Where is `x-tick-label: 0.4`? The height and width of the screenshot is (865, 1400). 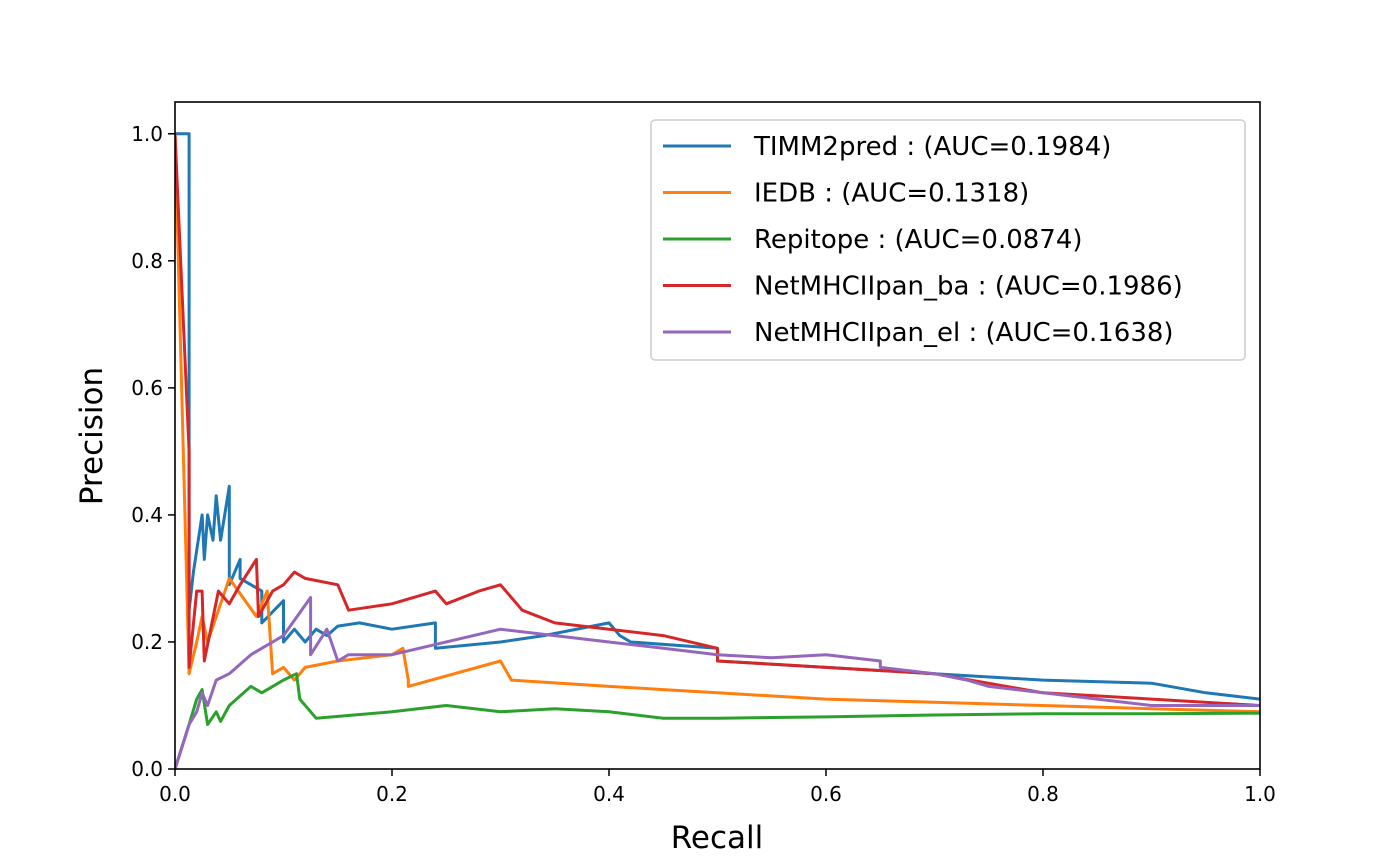
x-tick-label: 0.4 is located at coordinates (609, 794).